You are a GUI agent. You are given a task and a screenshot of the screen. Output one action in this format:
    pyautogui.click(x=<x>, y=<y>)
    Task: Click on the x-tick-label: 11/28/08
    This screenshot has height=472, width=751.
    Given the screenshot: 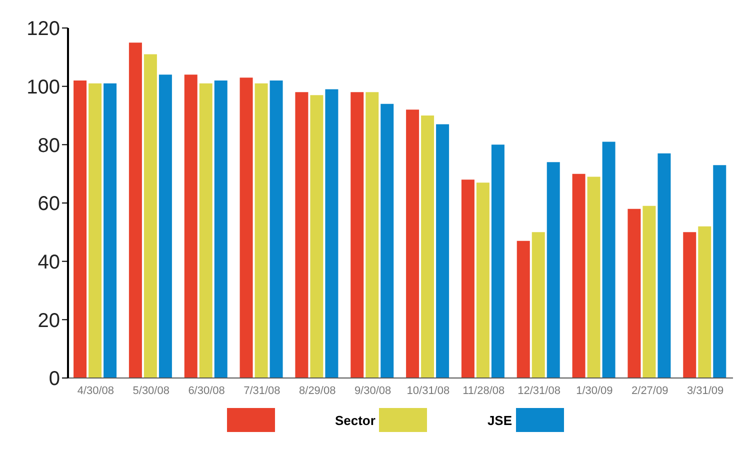 What is the action you would take?
    pyautogui.click(x=483, y=390)
    